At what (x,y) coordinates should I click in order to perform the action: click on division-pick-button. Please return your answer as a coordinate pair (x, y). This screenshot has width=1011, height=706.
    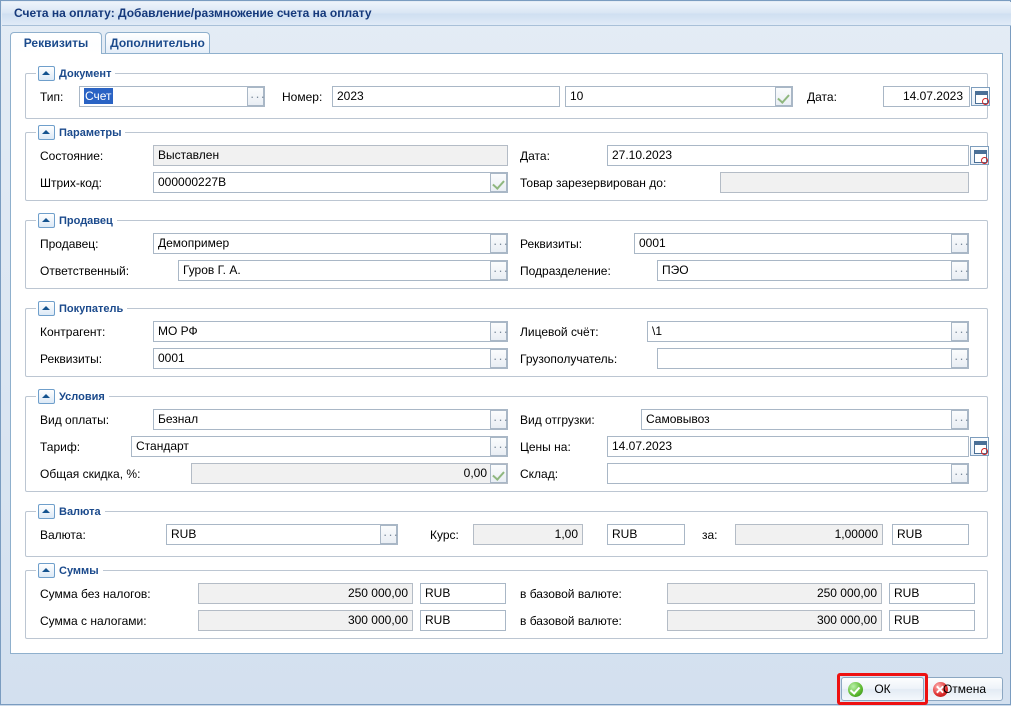
    Looking at the image, I should click on (960, 270).